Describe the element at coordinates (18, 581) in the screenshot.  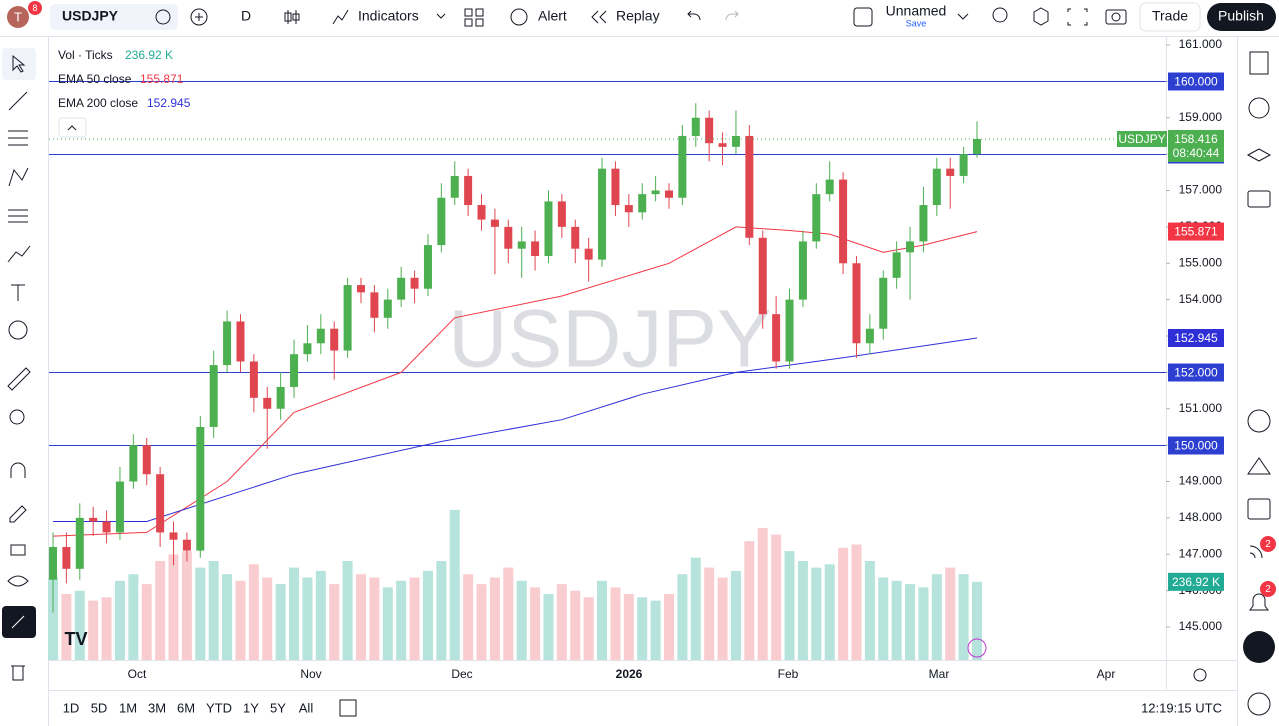
I see `hide-tool` at that location.